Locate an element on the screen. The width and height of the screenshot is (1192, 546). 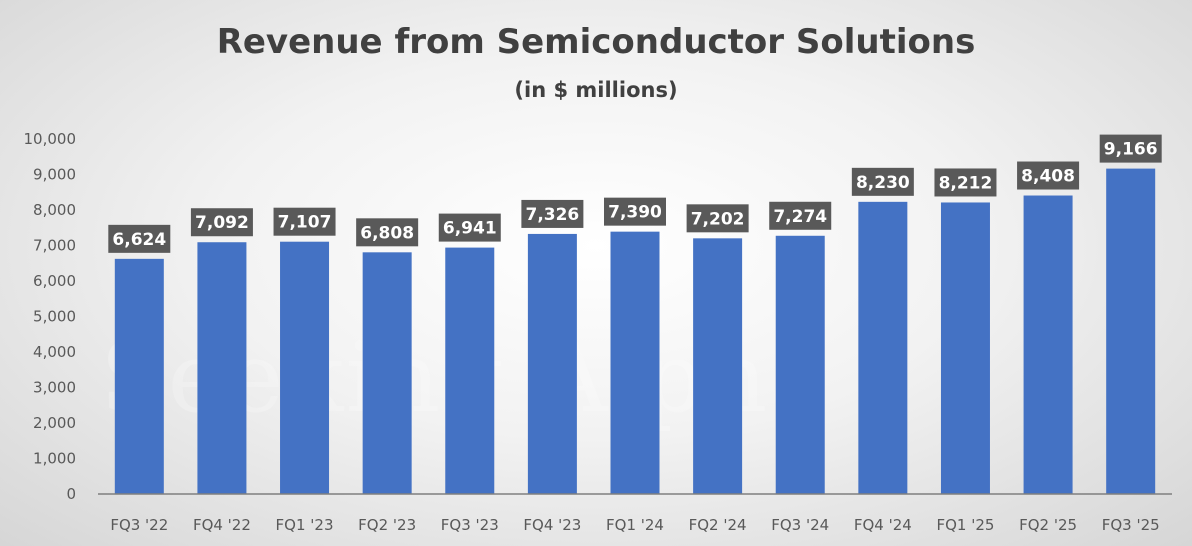
x-tick-label: FQ1 '25 is located at coordinates (965, 525).